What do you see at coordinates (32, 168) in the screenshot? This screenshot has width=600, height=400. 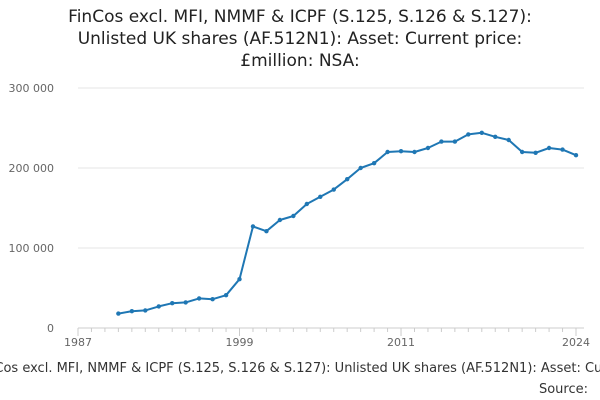 I see `y-tick-label: 200 000` at bounding box center [32, 168].